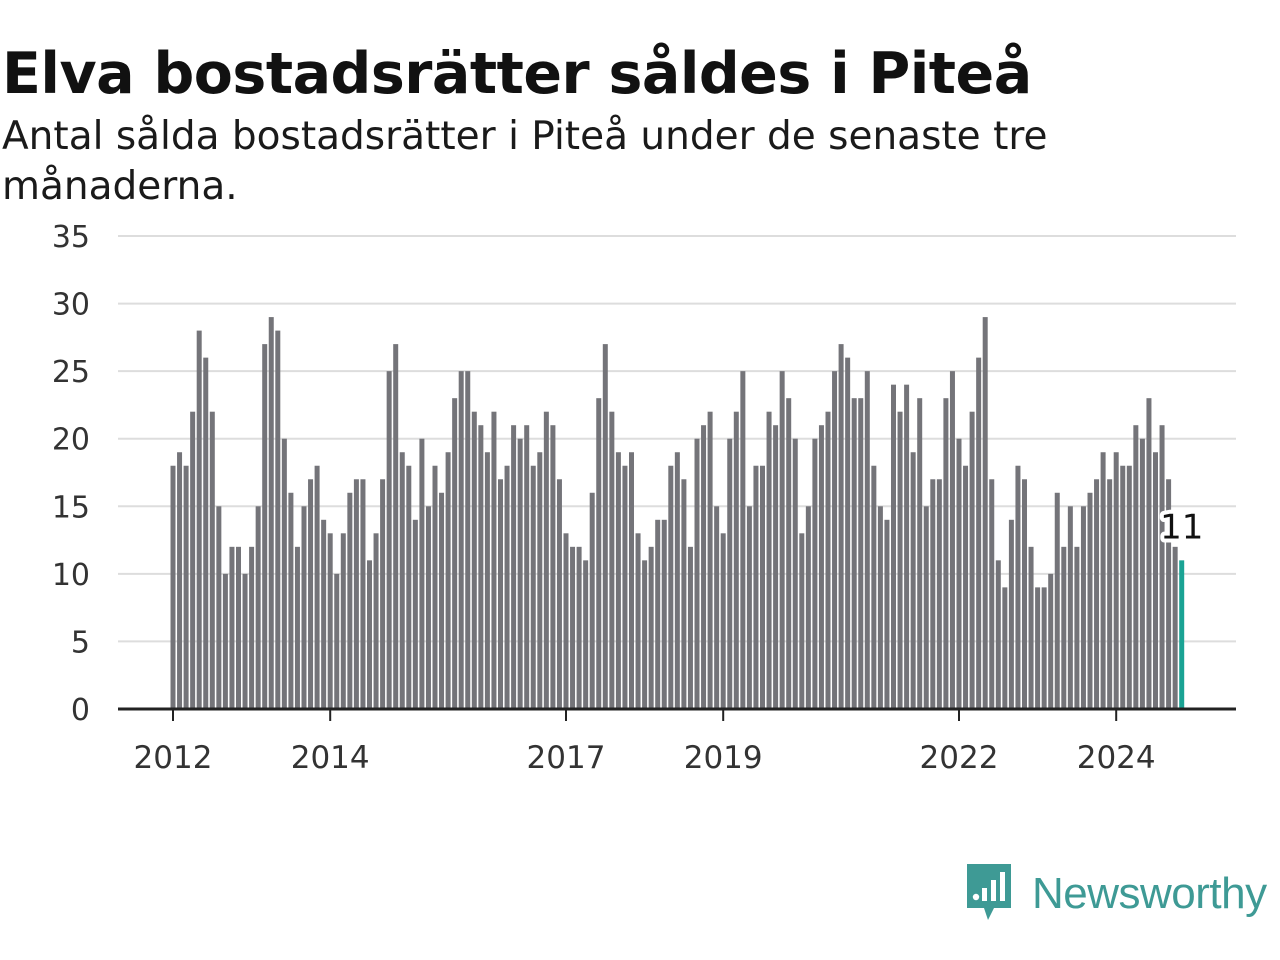  What do you see at coordinates (71, 440) in the screenshot?
I see `y-tick-label: 20` at bounding box center [71, 440].